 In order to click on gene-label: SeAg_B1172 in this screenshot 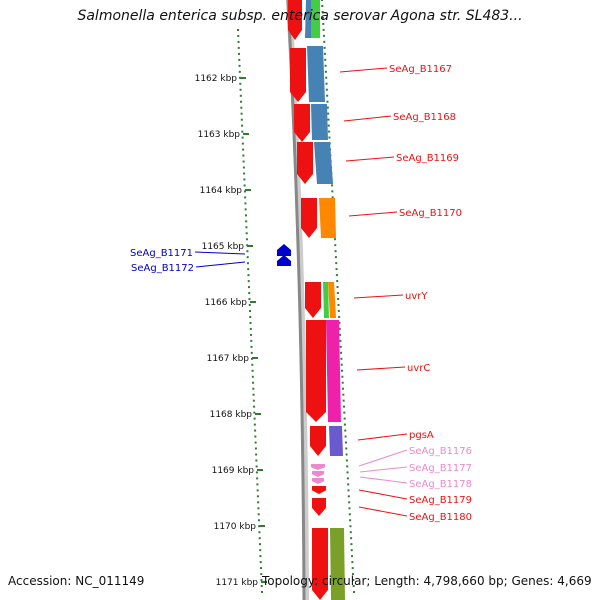, I will do `click(162, 268)`.